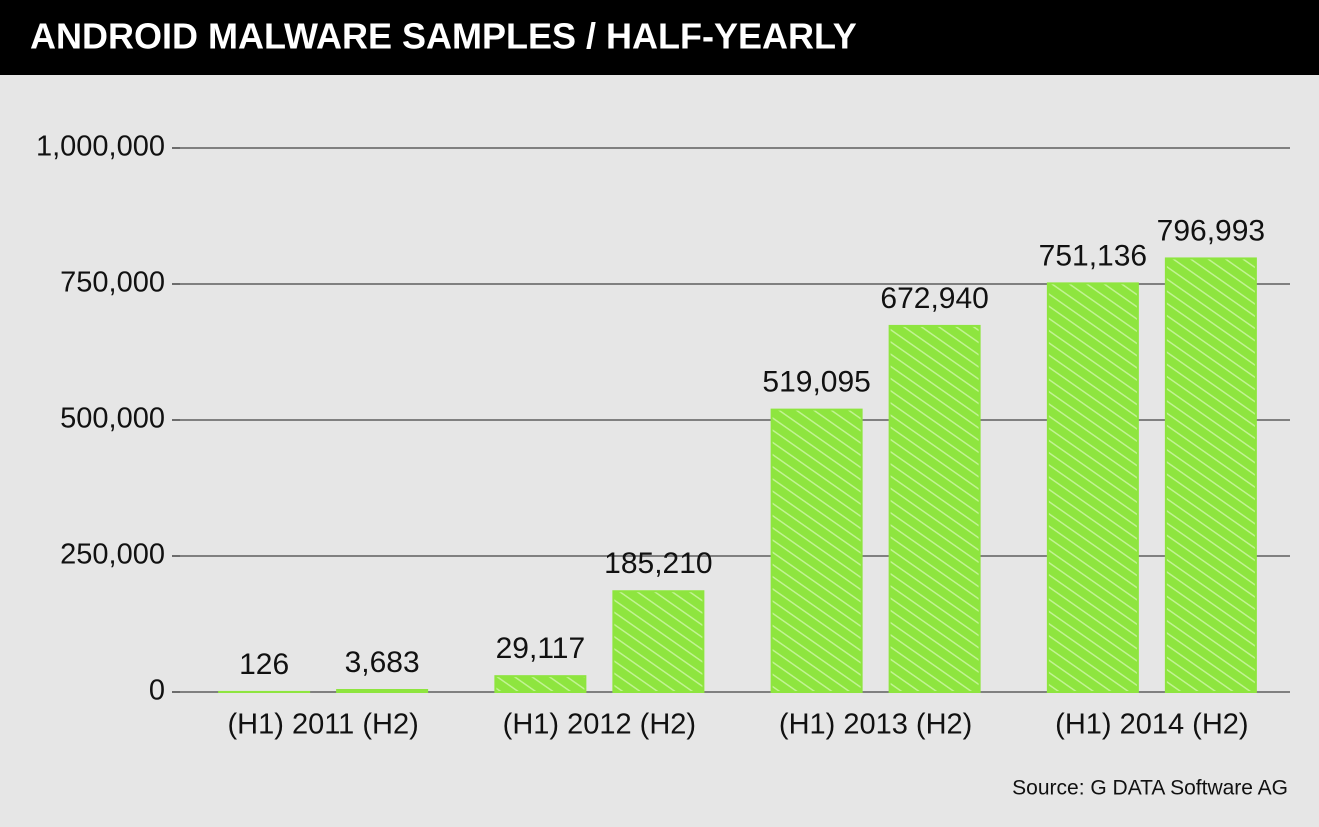 Image resolution: width=1319 pixels, height=827 pixels. I want to click on y-tick-label: 250,000, so click(112, 555).